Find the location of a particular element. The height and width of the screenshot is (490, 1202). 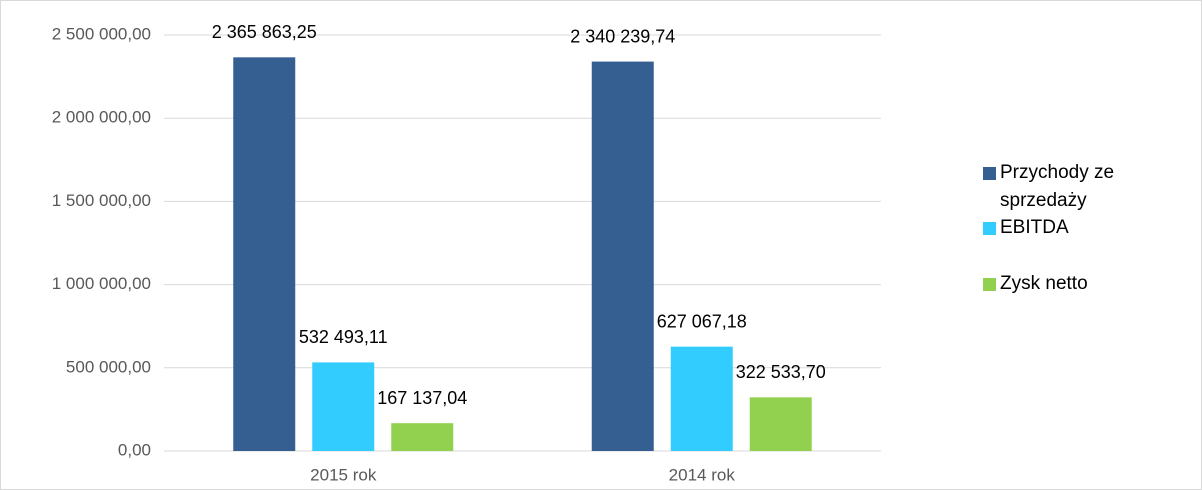

legend-item: Przychody ze sprzedaży is located at coordinates (1063, 187).